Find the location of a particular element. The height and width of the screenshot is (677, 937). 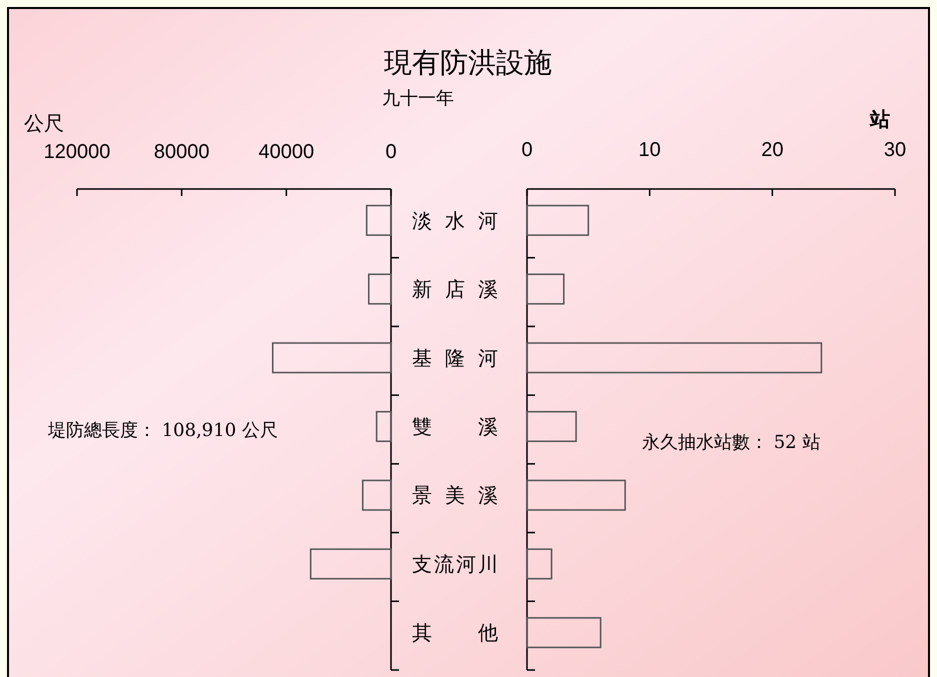

annotation: 堤防總長度： 108,910 公尺 is located at coordinates (162, 430).